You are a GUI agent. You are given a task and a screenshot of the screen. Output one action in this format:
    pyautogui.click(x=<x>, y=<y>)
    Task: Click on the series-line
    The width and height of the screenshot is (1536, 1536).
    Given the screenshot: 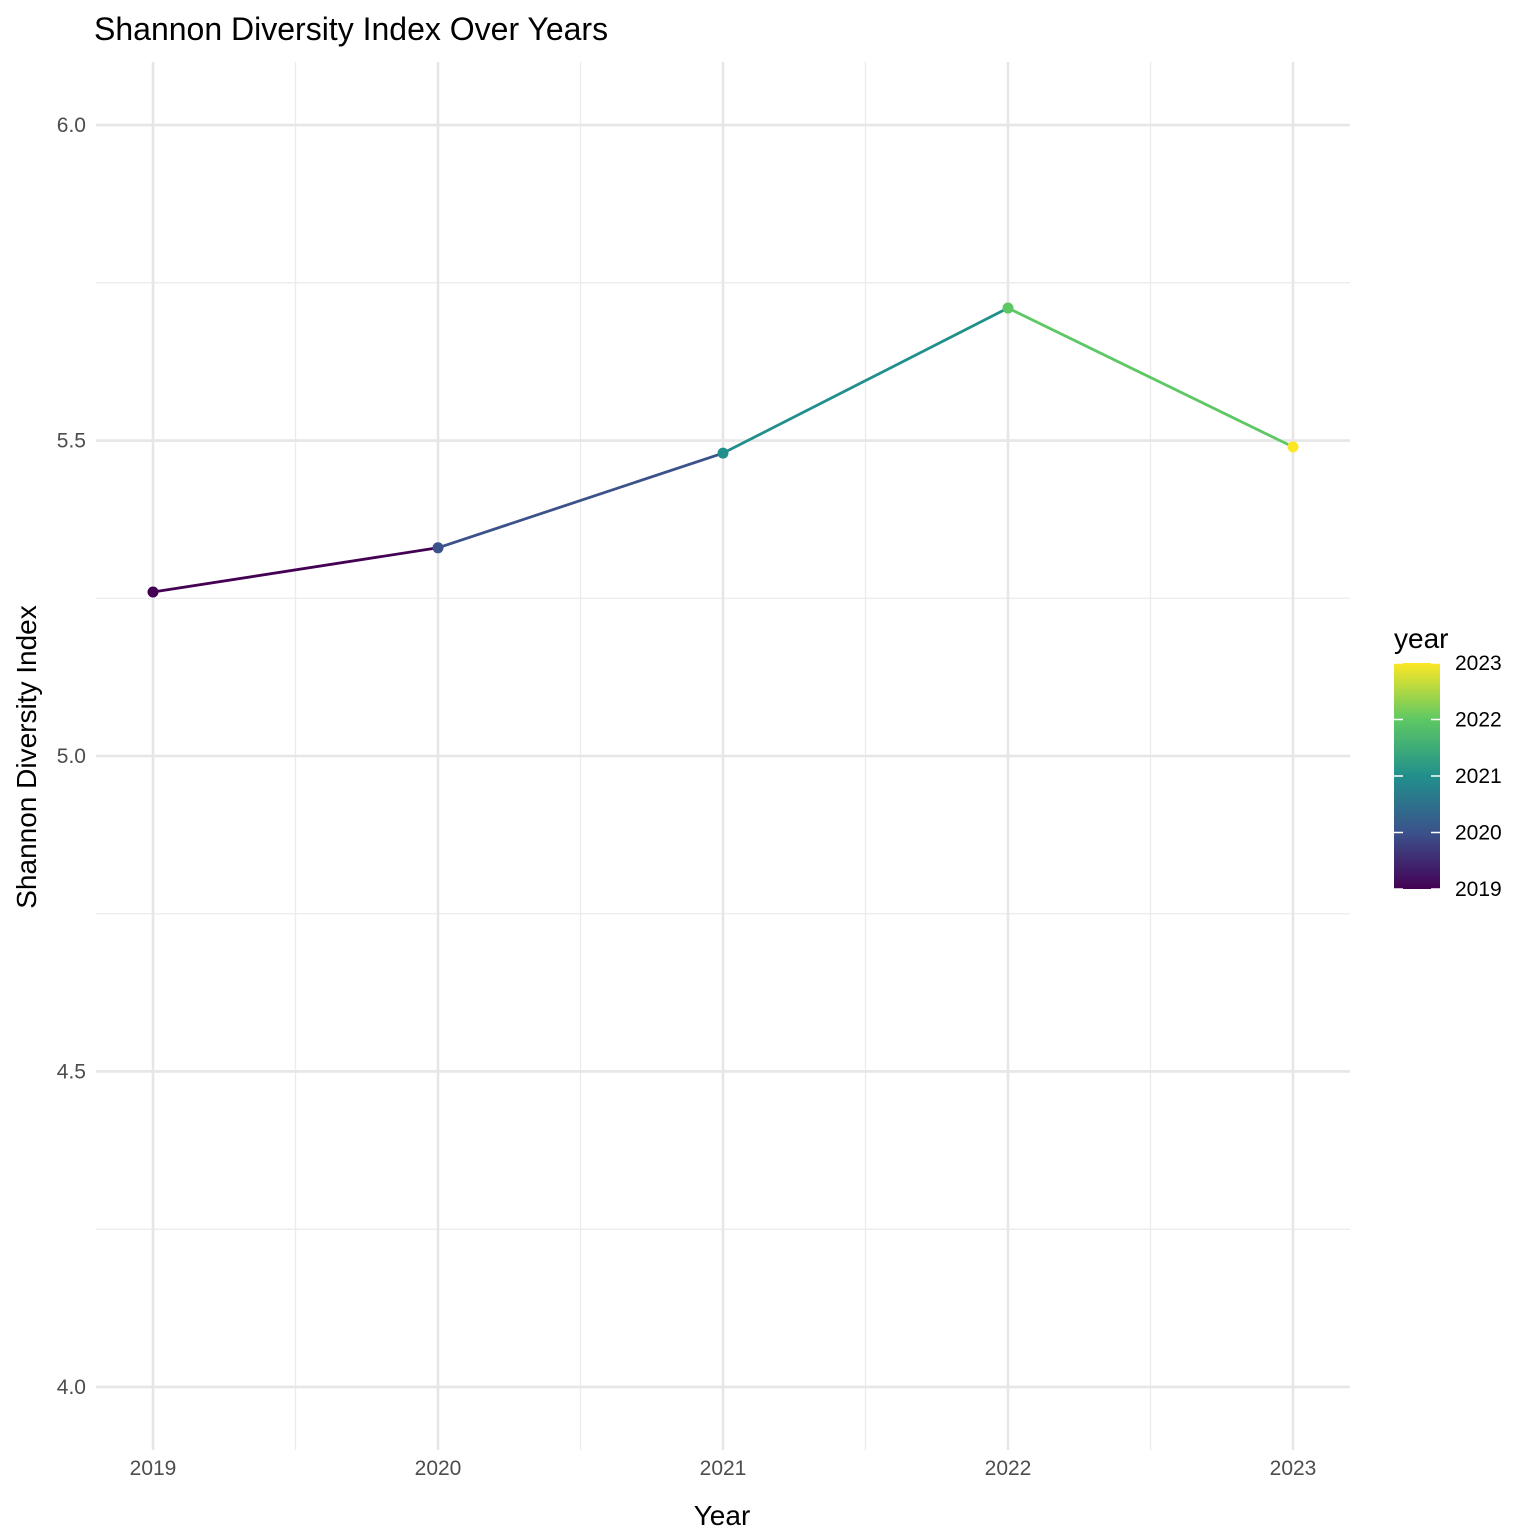 What is the action you would take?
    pyautogui.click(x=723, y=450)
    